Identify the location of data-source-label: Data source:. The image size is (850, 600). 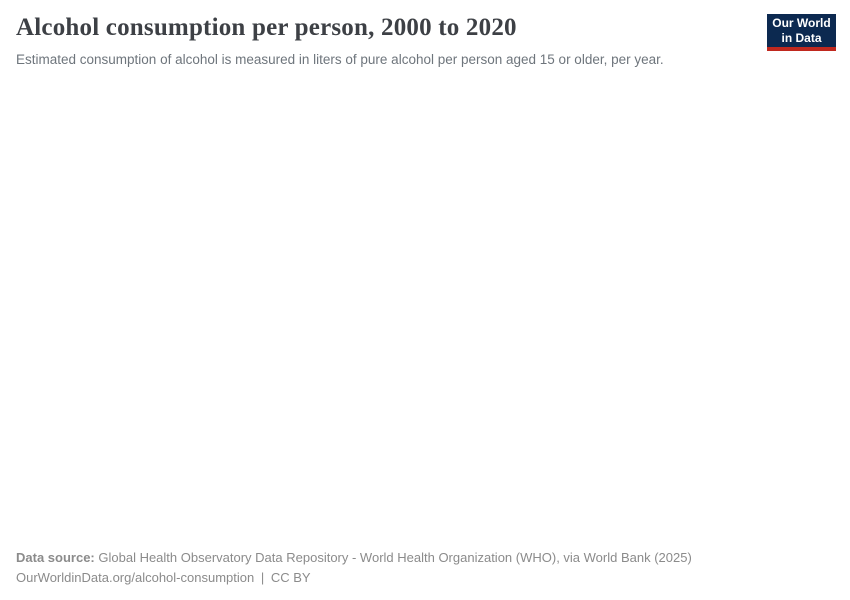
(55, 557).